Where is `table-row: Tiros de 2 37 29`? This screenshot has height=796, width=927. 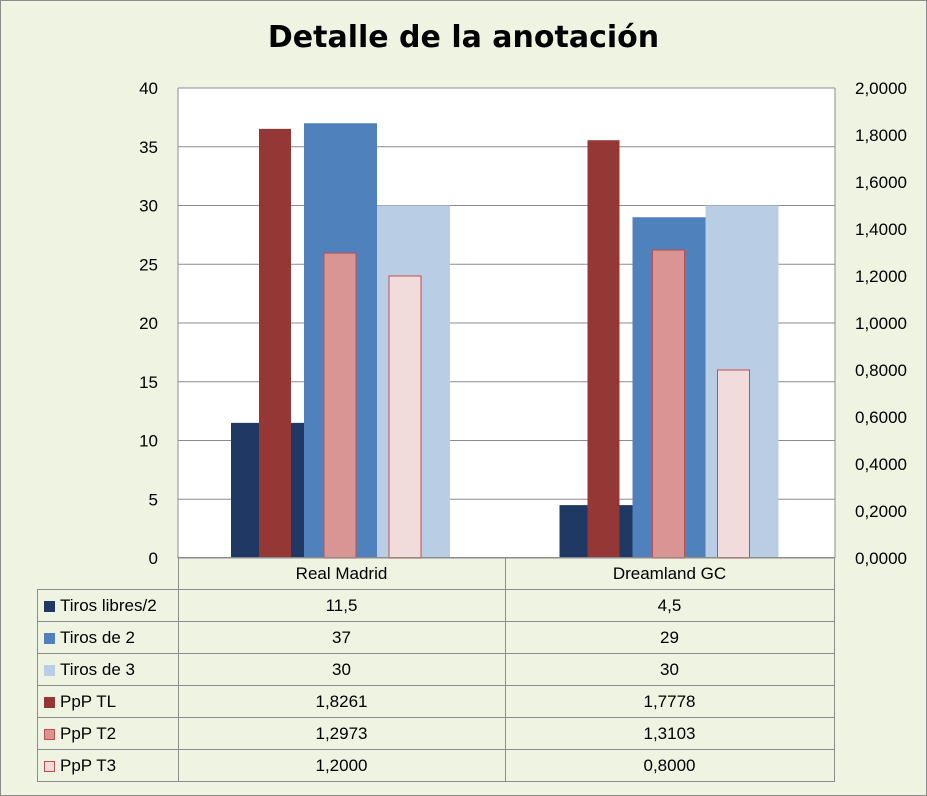 table-row: Tiros de 2 37 29 is located at coordinates (436, 637).